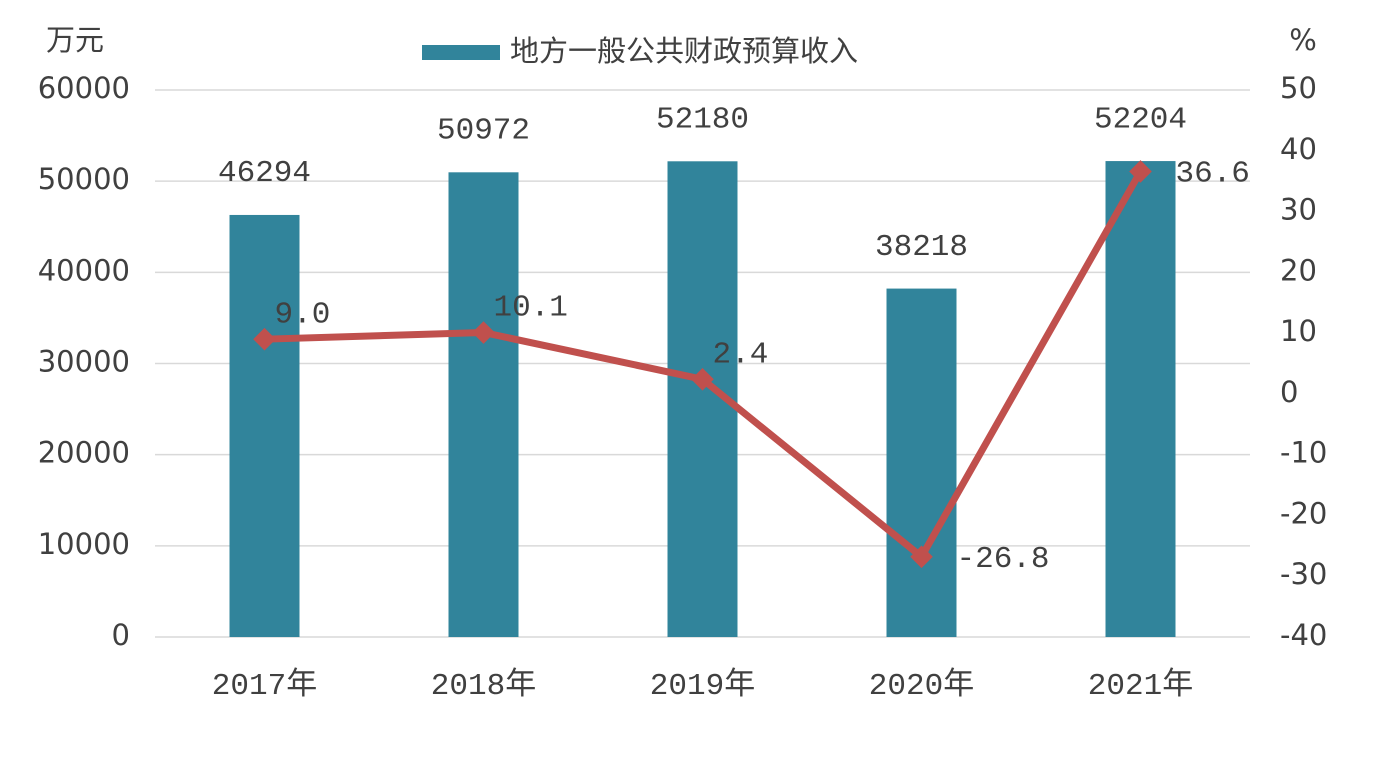 Image resolution: width=1386 pixels, height=758 pixels. I want to click on x-tick-label: 2018年, so click(483, 685).